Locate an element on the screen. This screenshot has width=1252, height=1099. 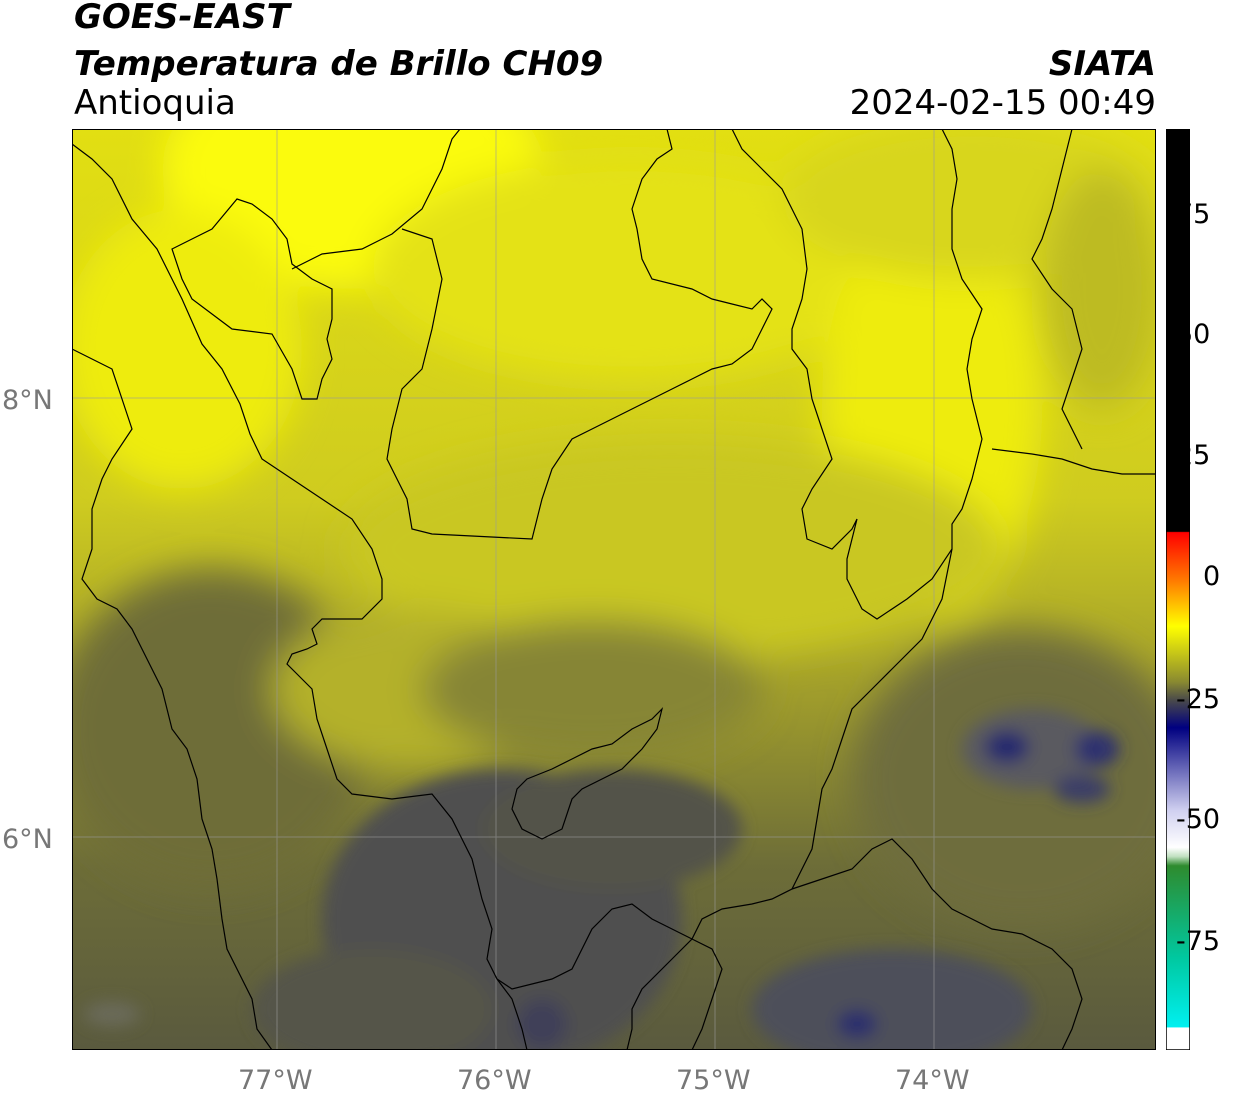
medellin-metro is located at coordinates (587, 773).